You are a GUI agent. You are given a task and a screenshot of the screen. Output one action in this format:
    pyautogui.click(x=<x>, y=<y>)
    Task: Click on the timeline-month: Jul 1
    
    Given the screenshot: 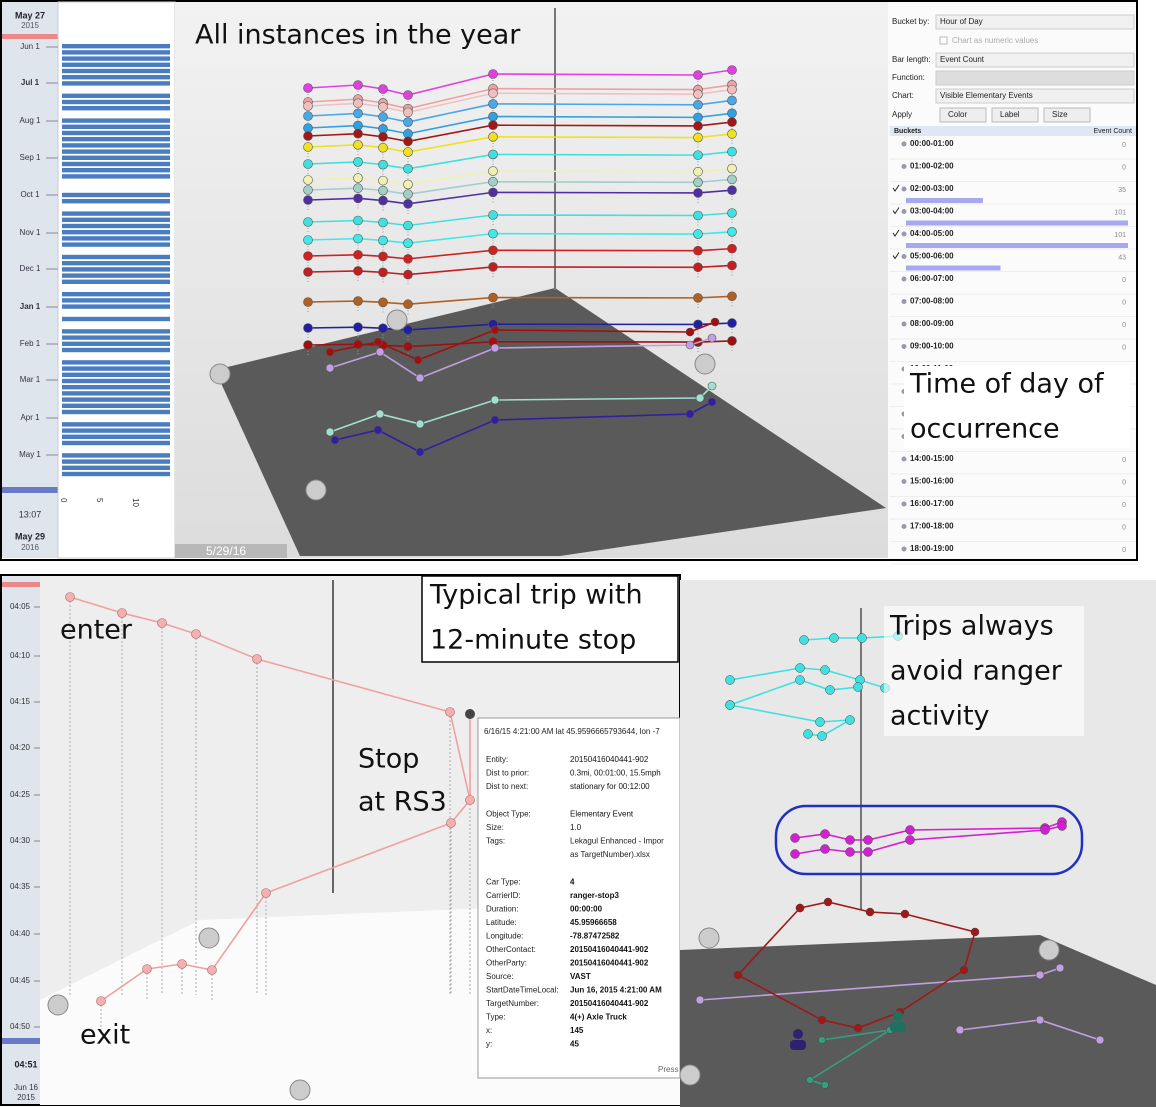 What is the action you would take?
    pyautogui.click(x=30, y=82)
    